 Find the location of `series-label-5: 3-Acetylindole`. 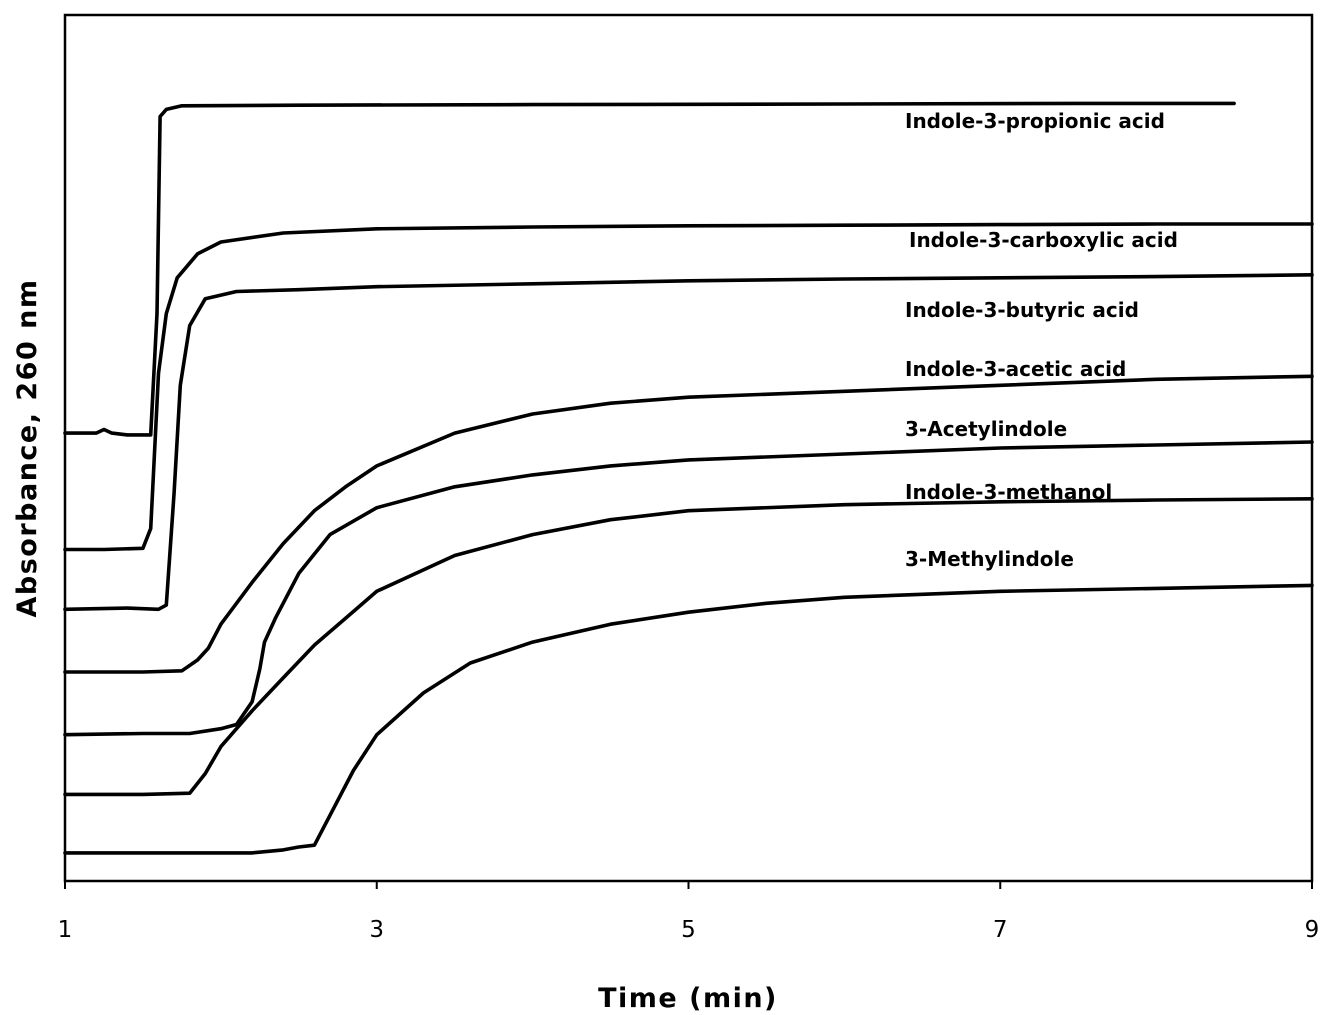

series-label-5: 3-Acetylindole is located at coordinates (986, 429).